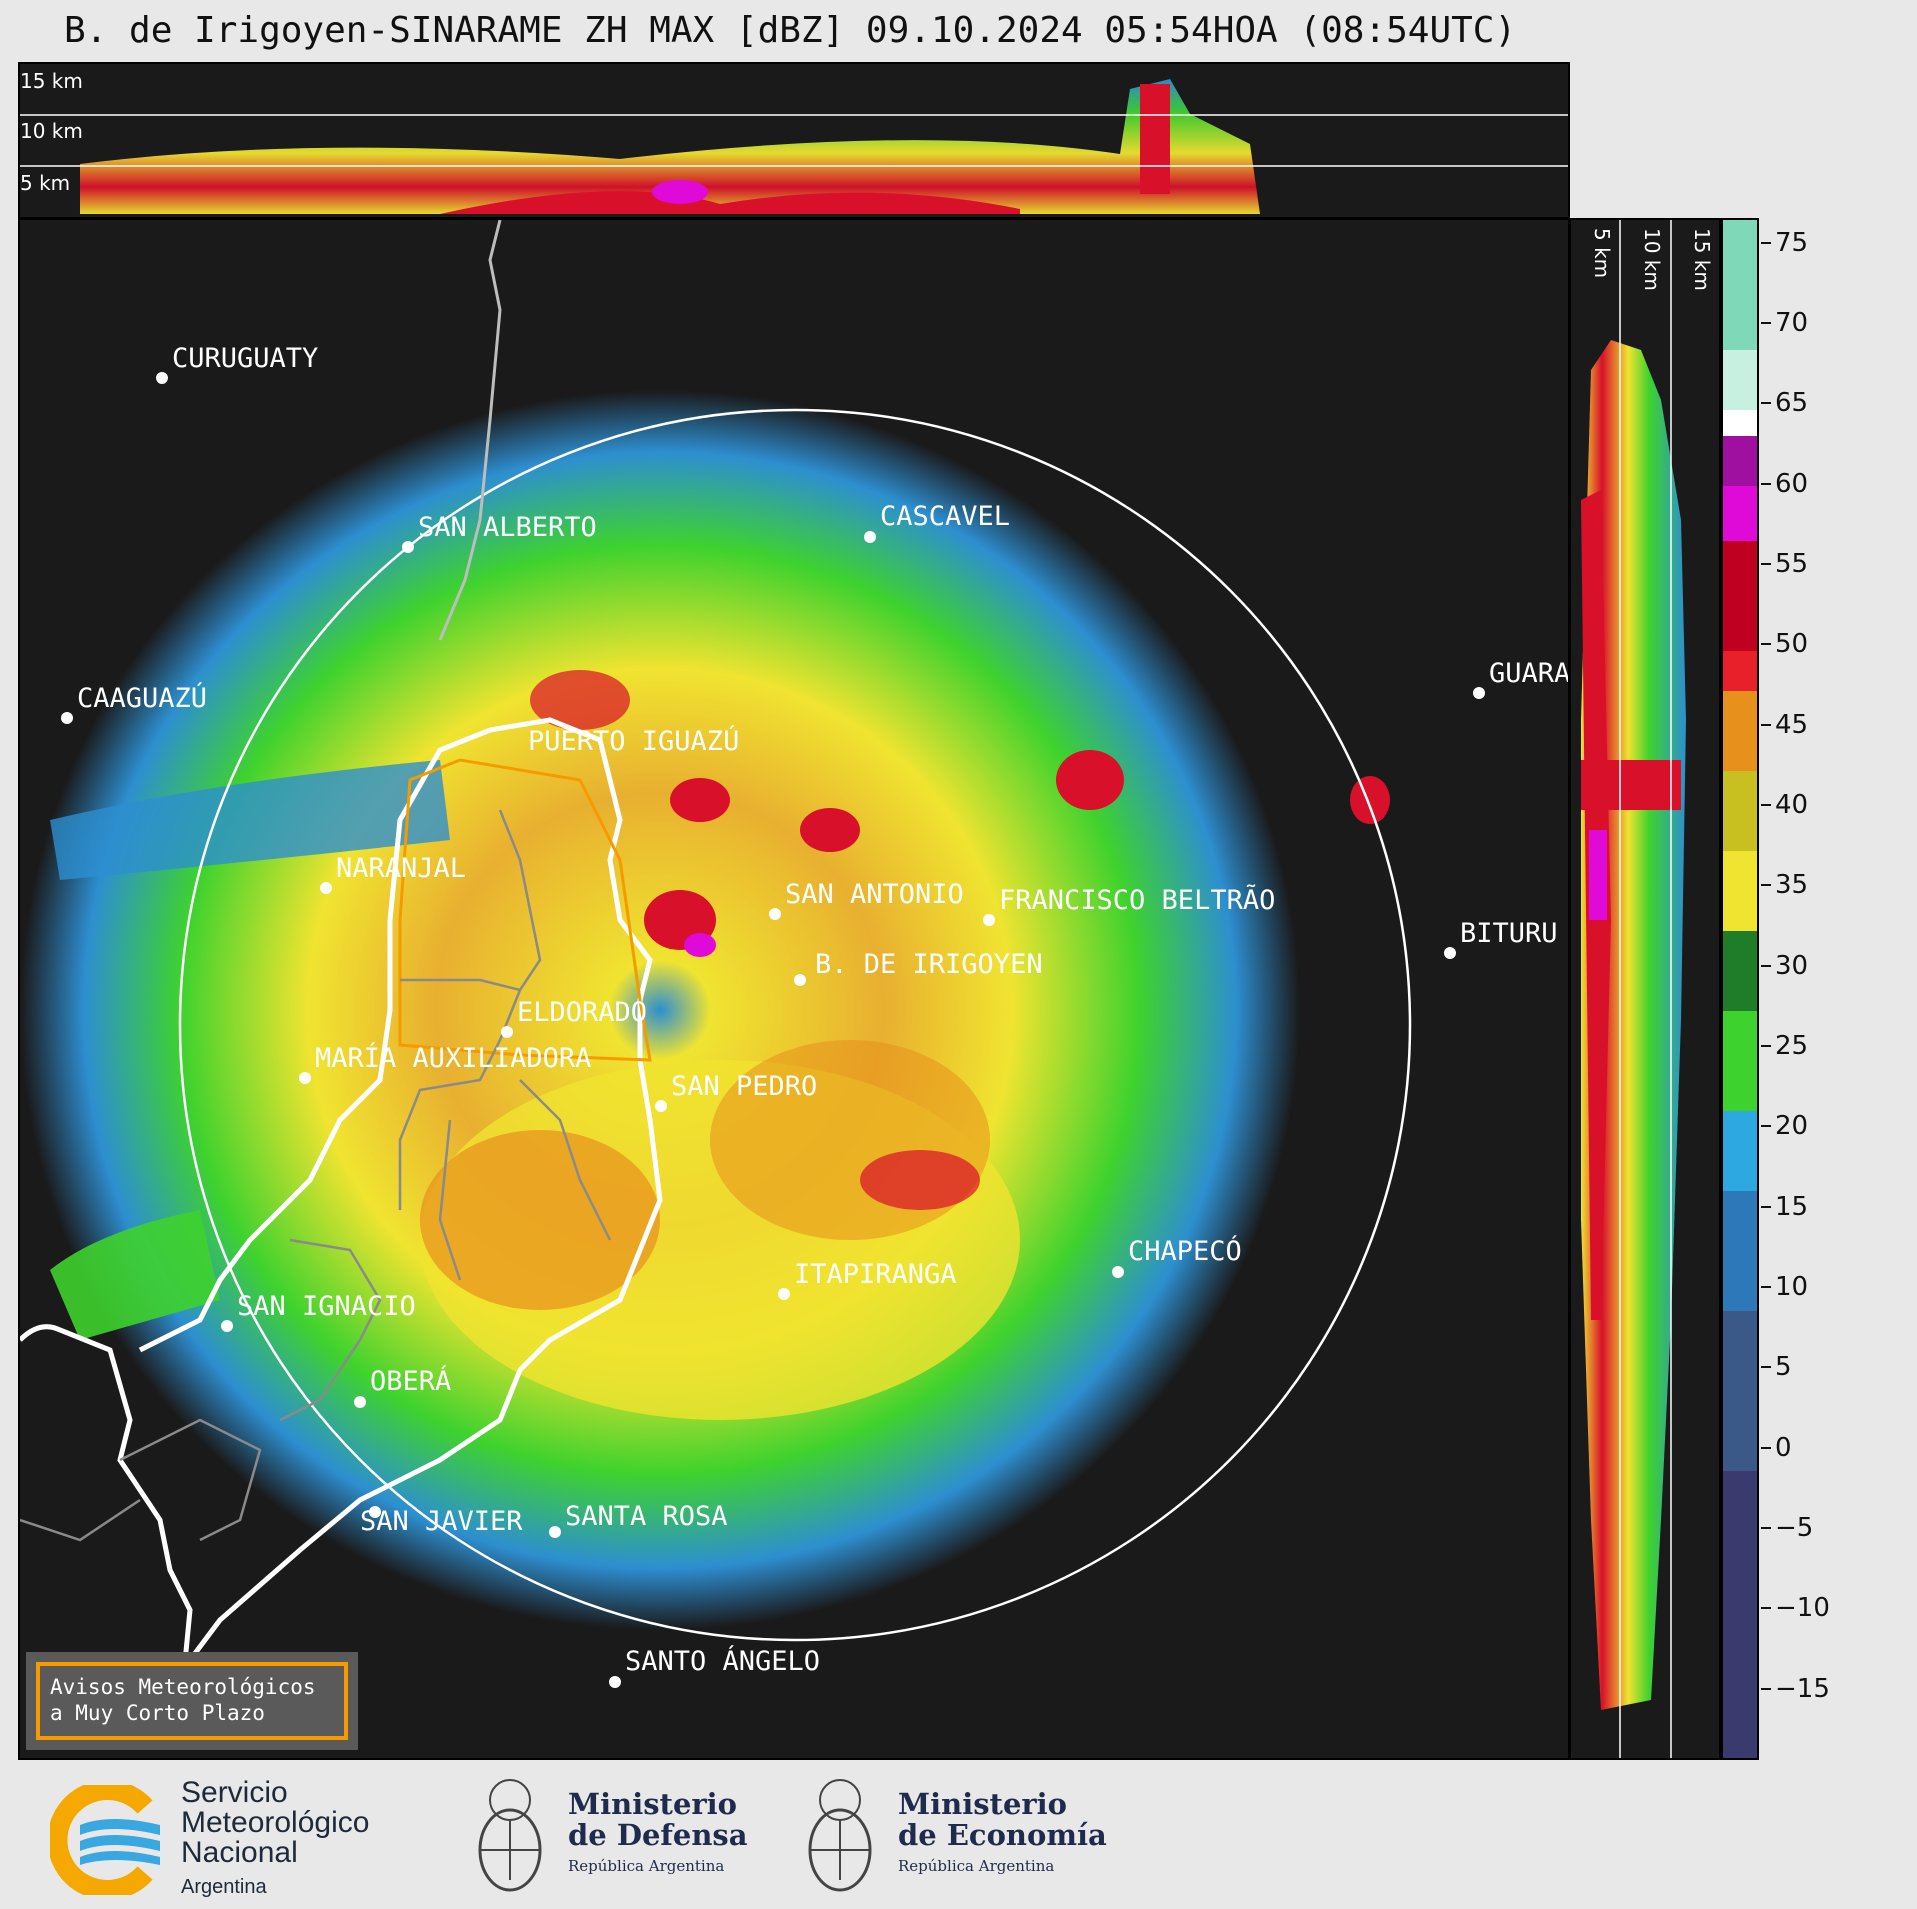 The width and height of the screenshot is (1917, 1909). Describe the element at coordinates (983, 1803) in the screenshot. I see `economia-line-1: Ministerio` at that location.